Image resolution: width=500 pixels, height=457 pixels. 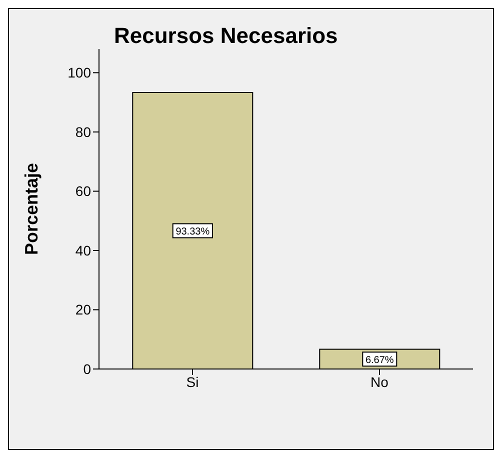 I want to click on x-tick-label: No, so click(x=379, y=382).